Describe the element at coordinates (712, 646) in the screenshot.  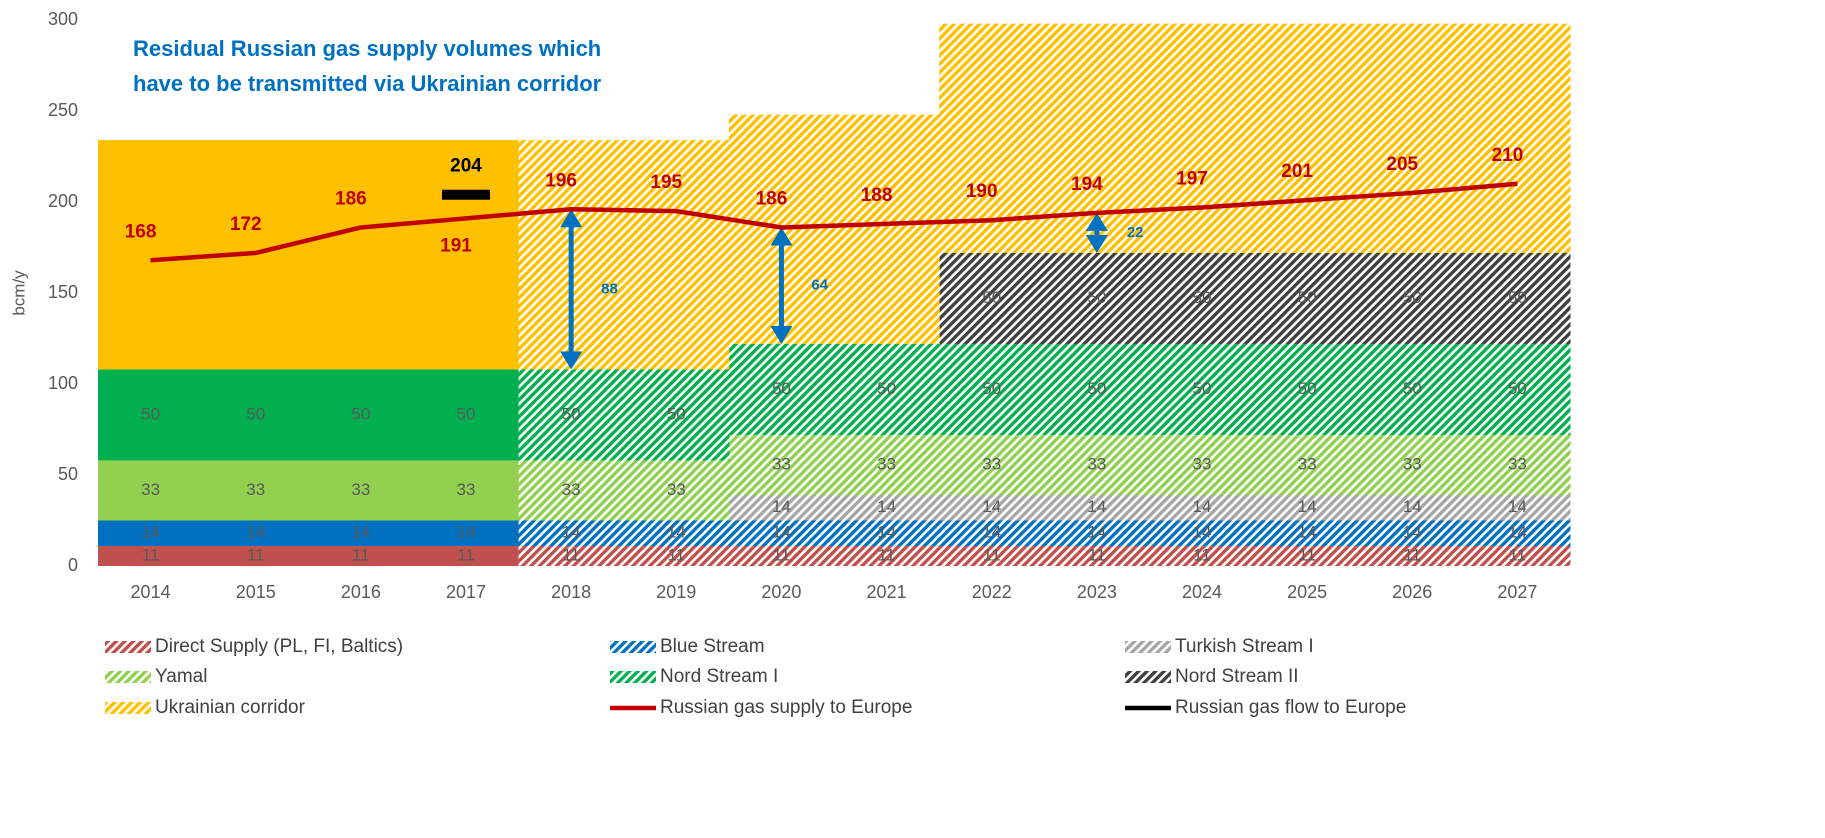
I see `legend-label: Blue Stream` at that location.